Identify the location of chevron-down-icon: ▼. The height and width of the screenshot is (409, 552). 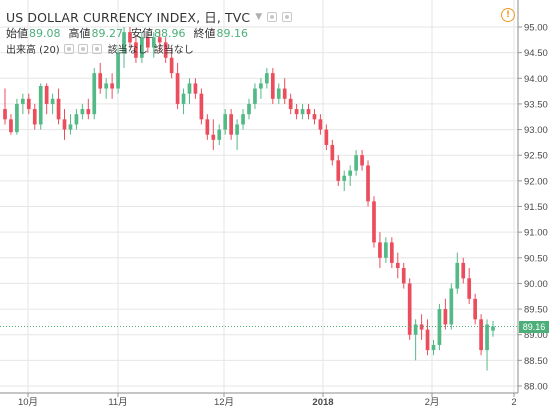
(259, 16).